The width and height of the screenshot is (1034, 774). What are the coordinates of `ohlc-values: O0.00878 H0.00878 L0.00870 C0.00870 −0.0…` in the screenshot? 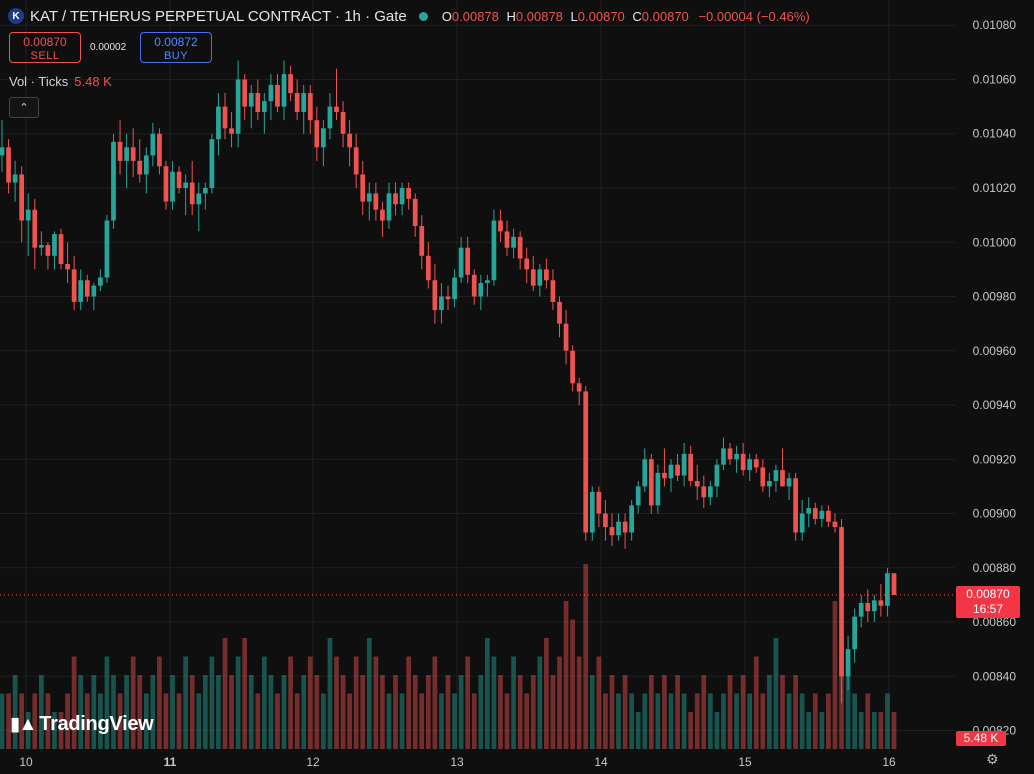 It's located at (624, 16).